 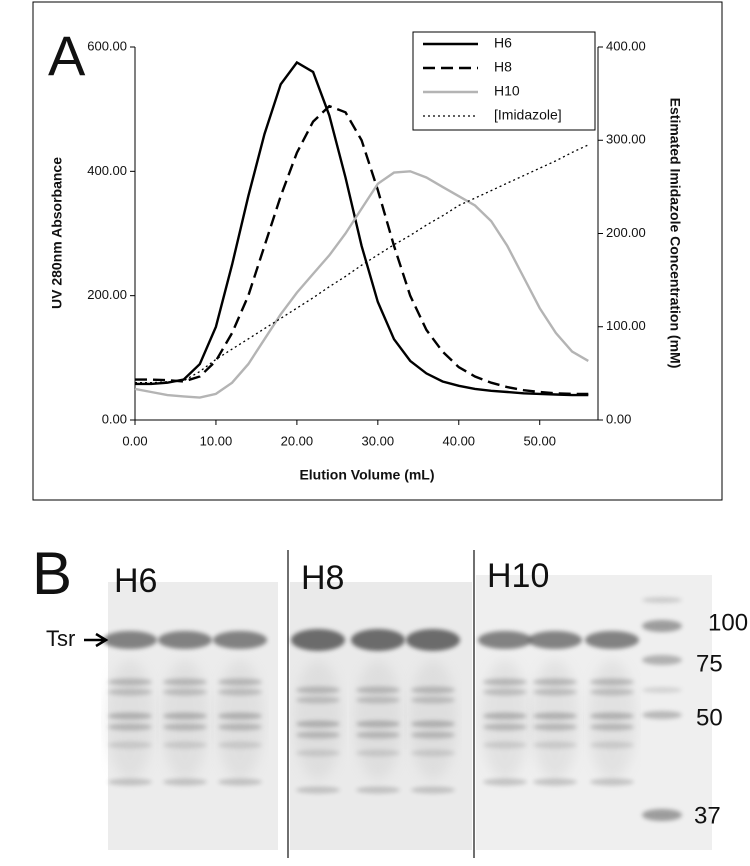 What do you see at coordinates (626, 325) in the screenshot?
I see `y2-tick-label: 100.00` at bounding box center [626, 325].